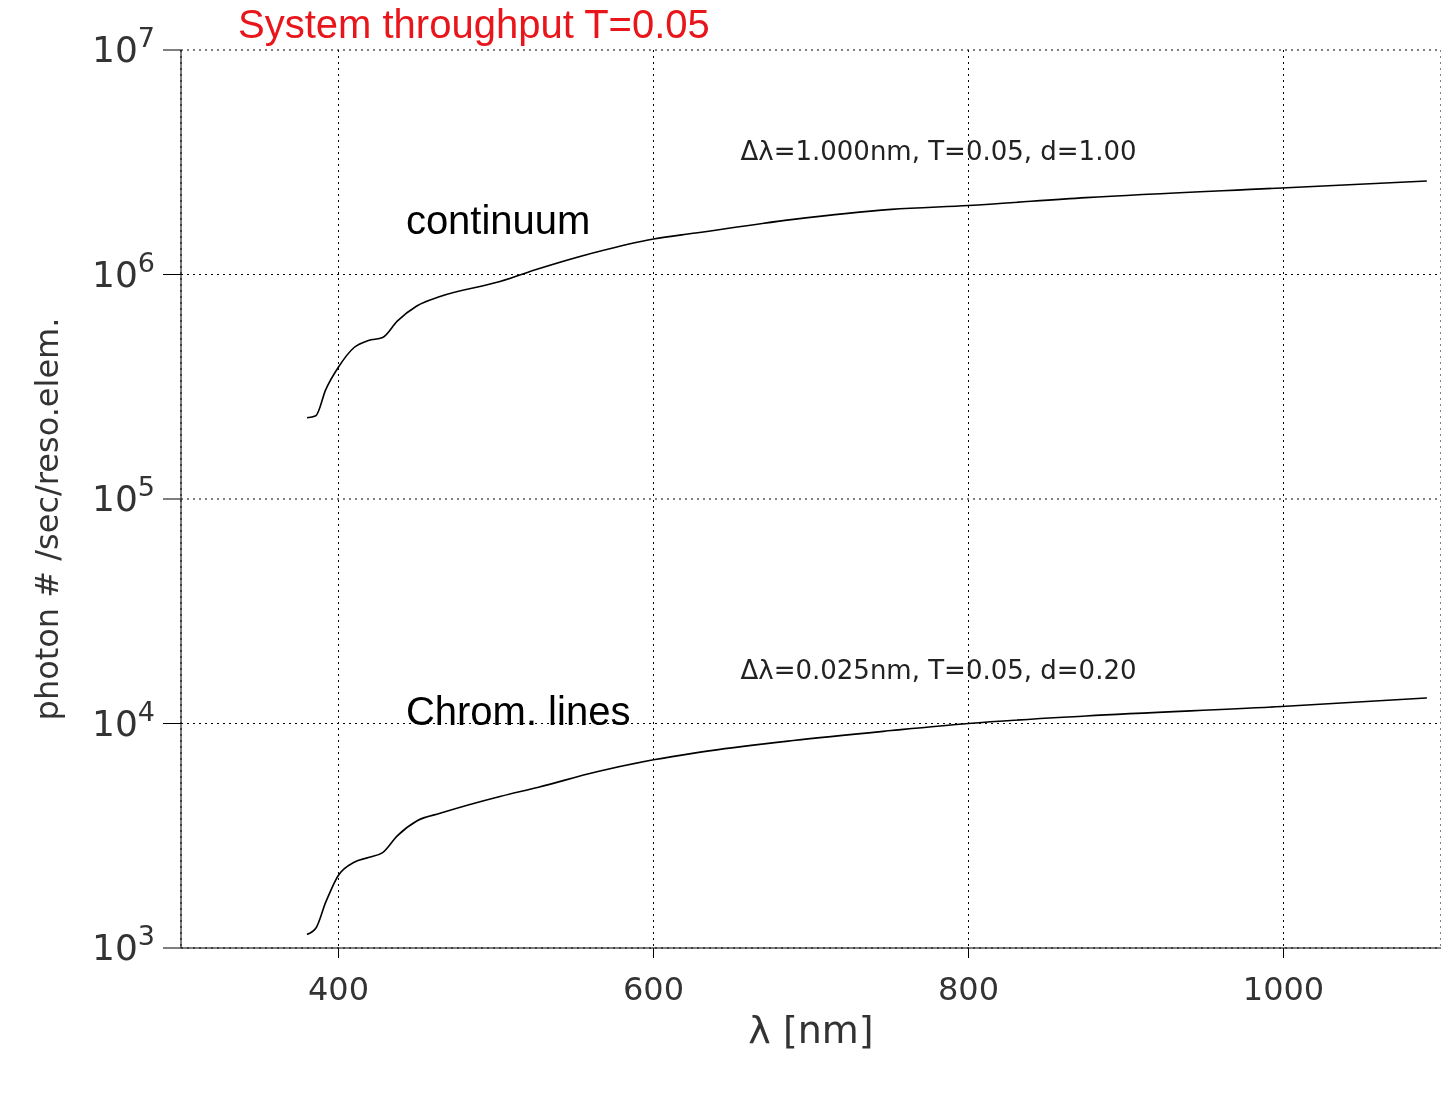 The image size is (1449, 1107). I want to click on y-tick-label: 10$^{4}$, so click(123, 719).